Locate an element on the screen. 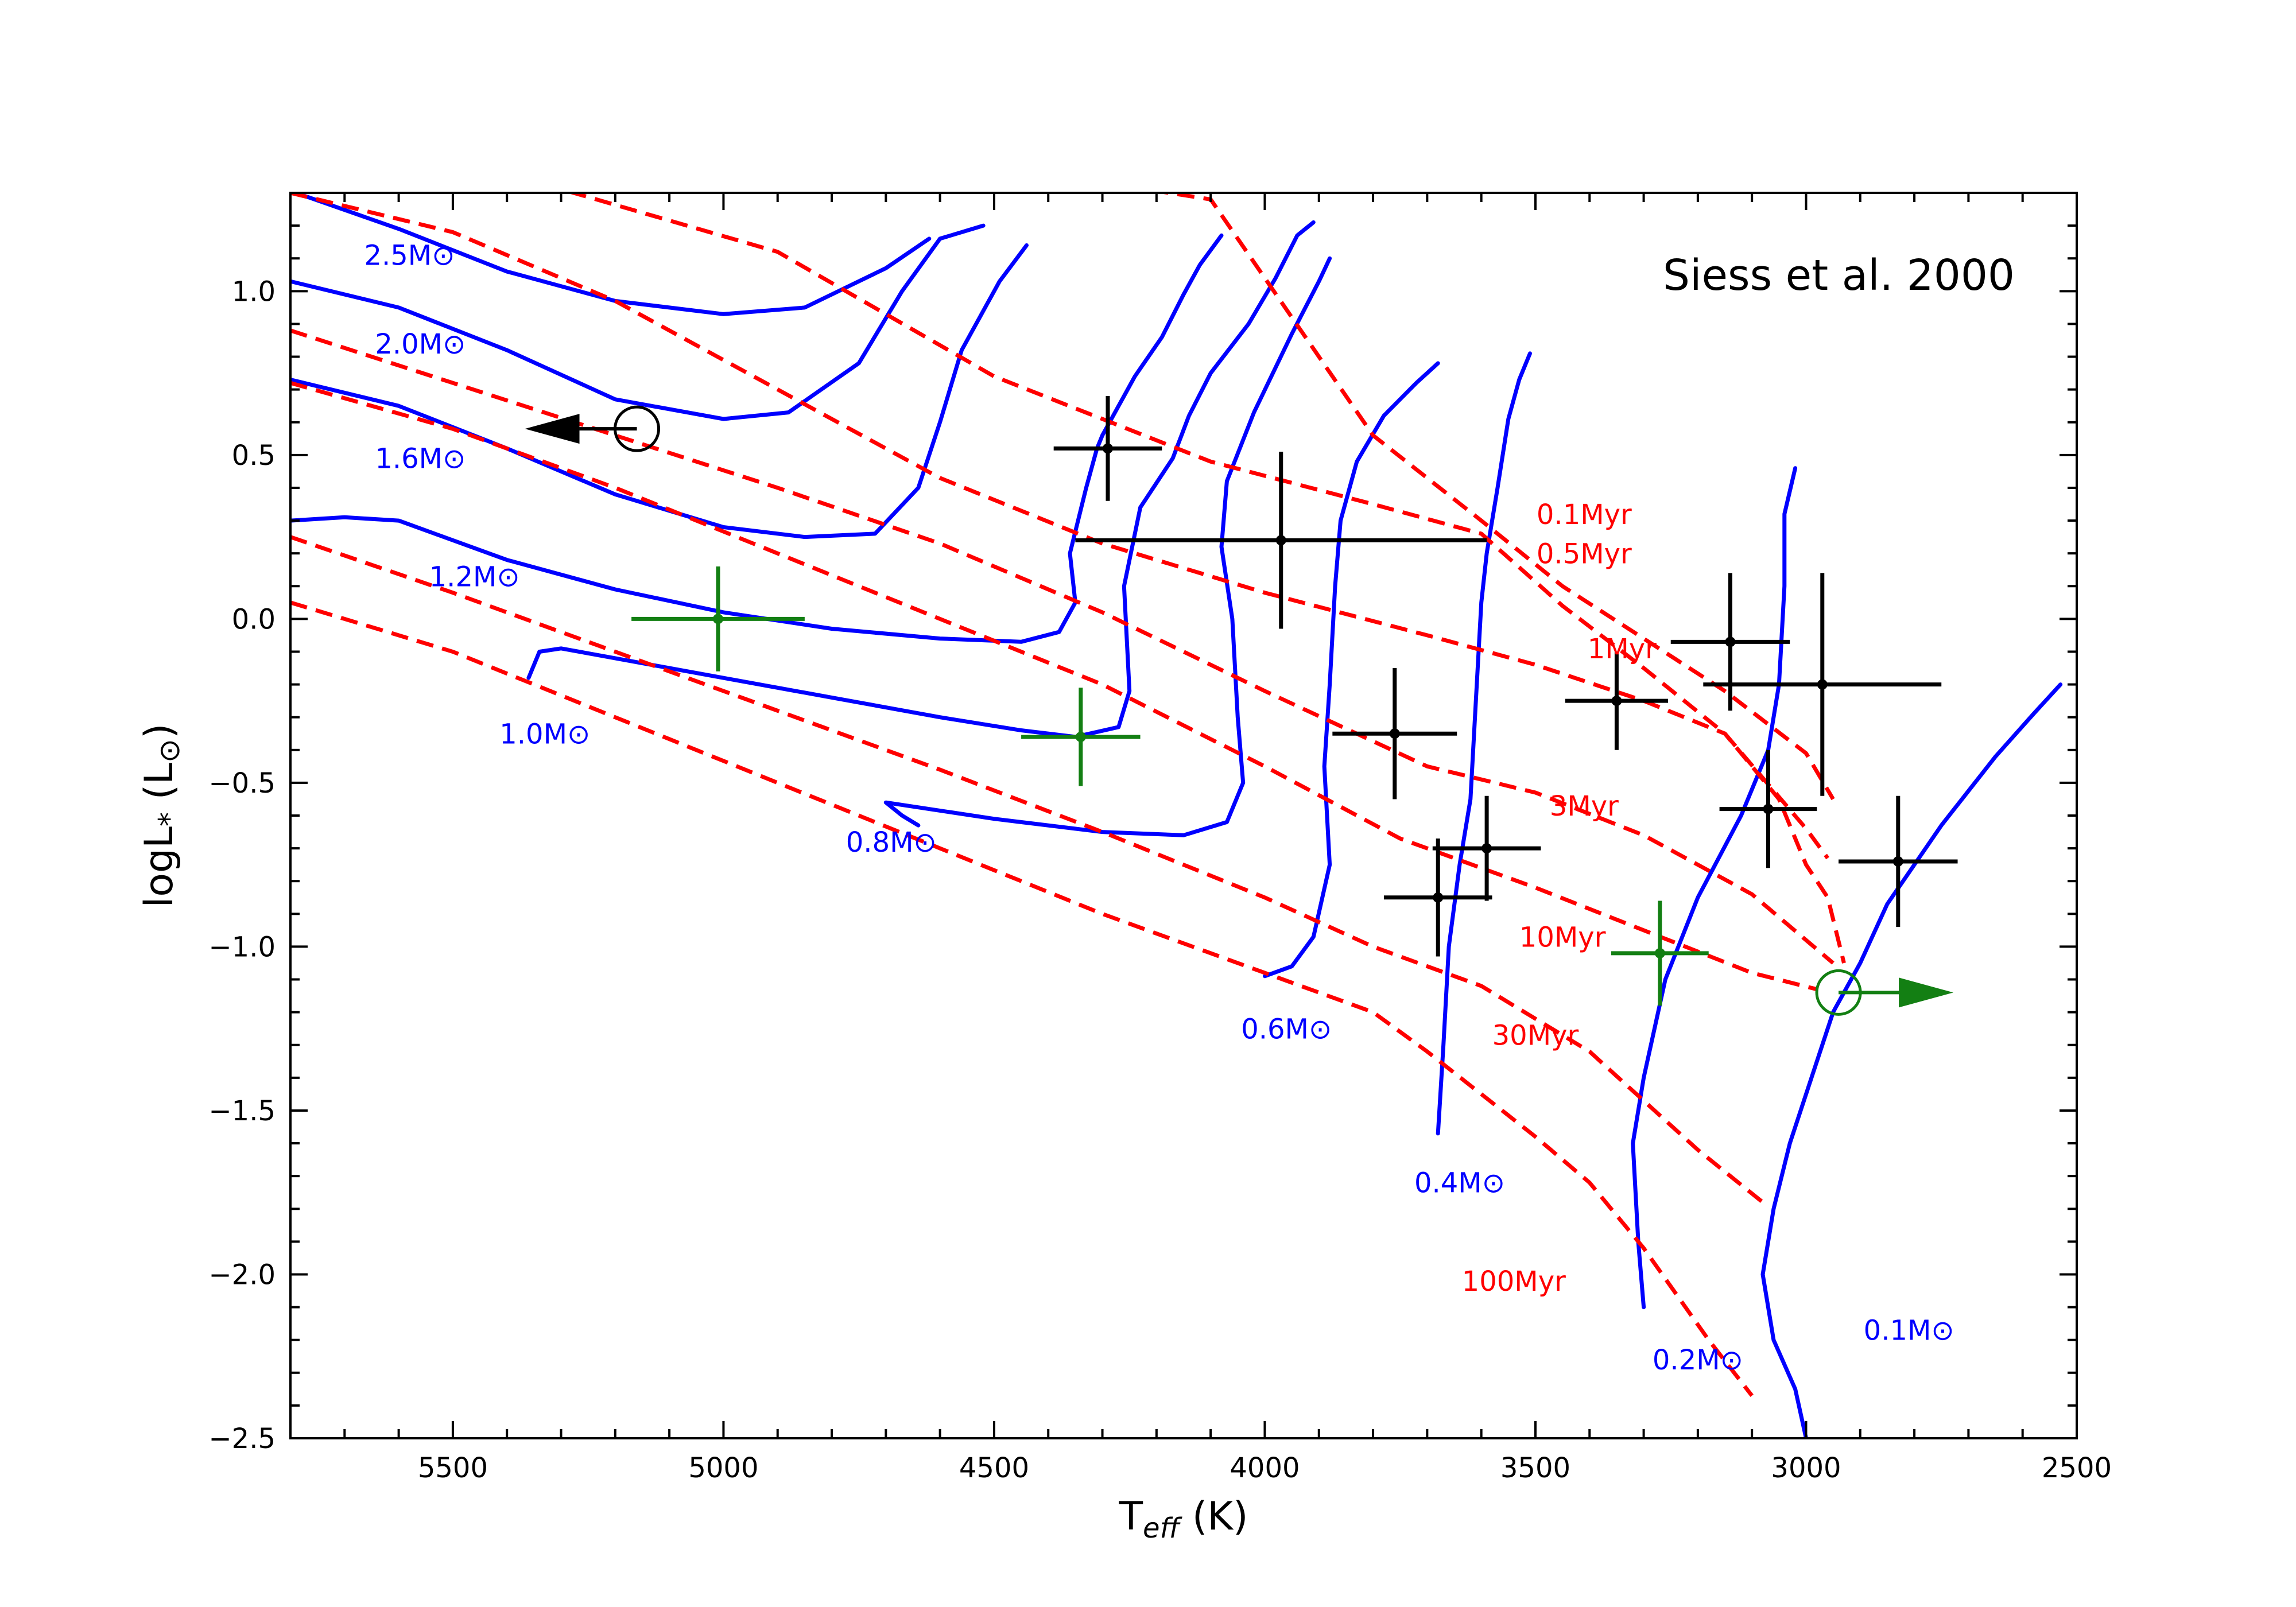  x-axis-label: Teff (K) is located at coordinates (1183, 1519).